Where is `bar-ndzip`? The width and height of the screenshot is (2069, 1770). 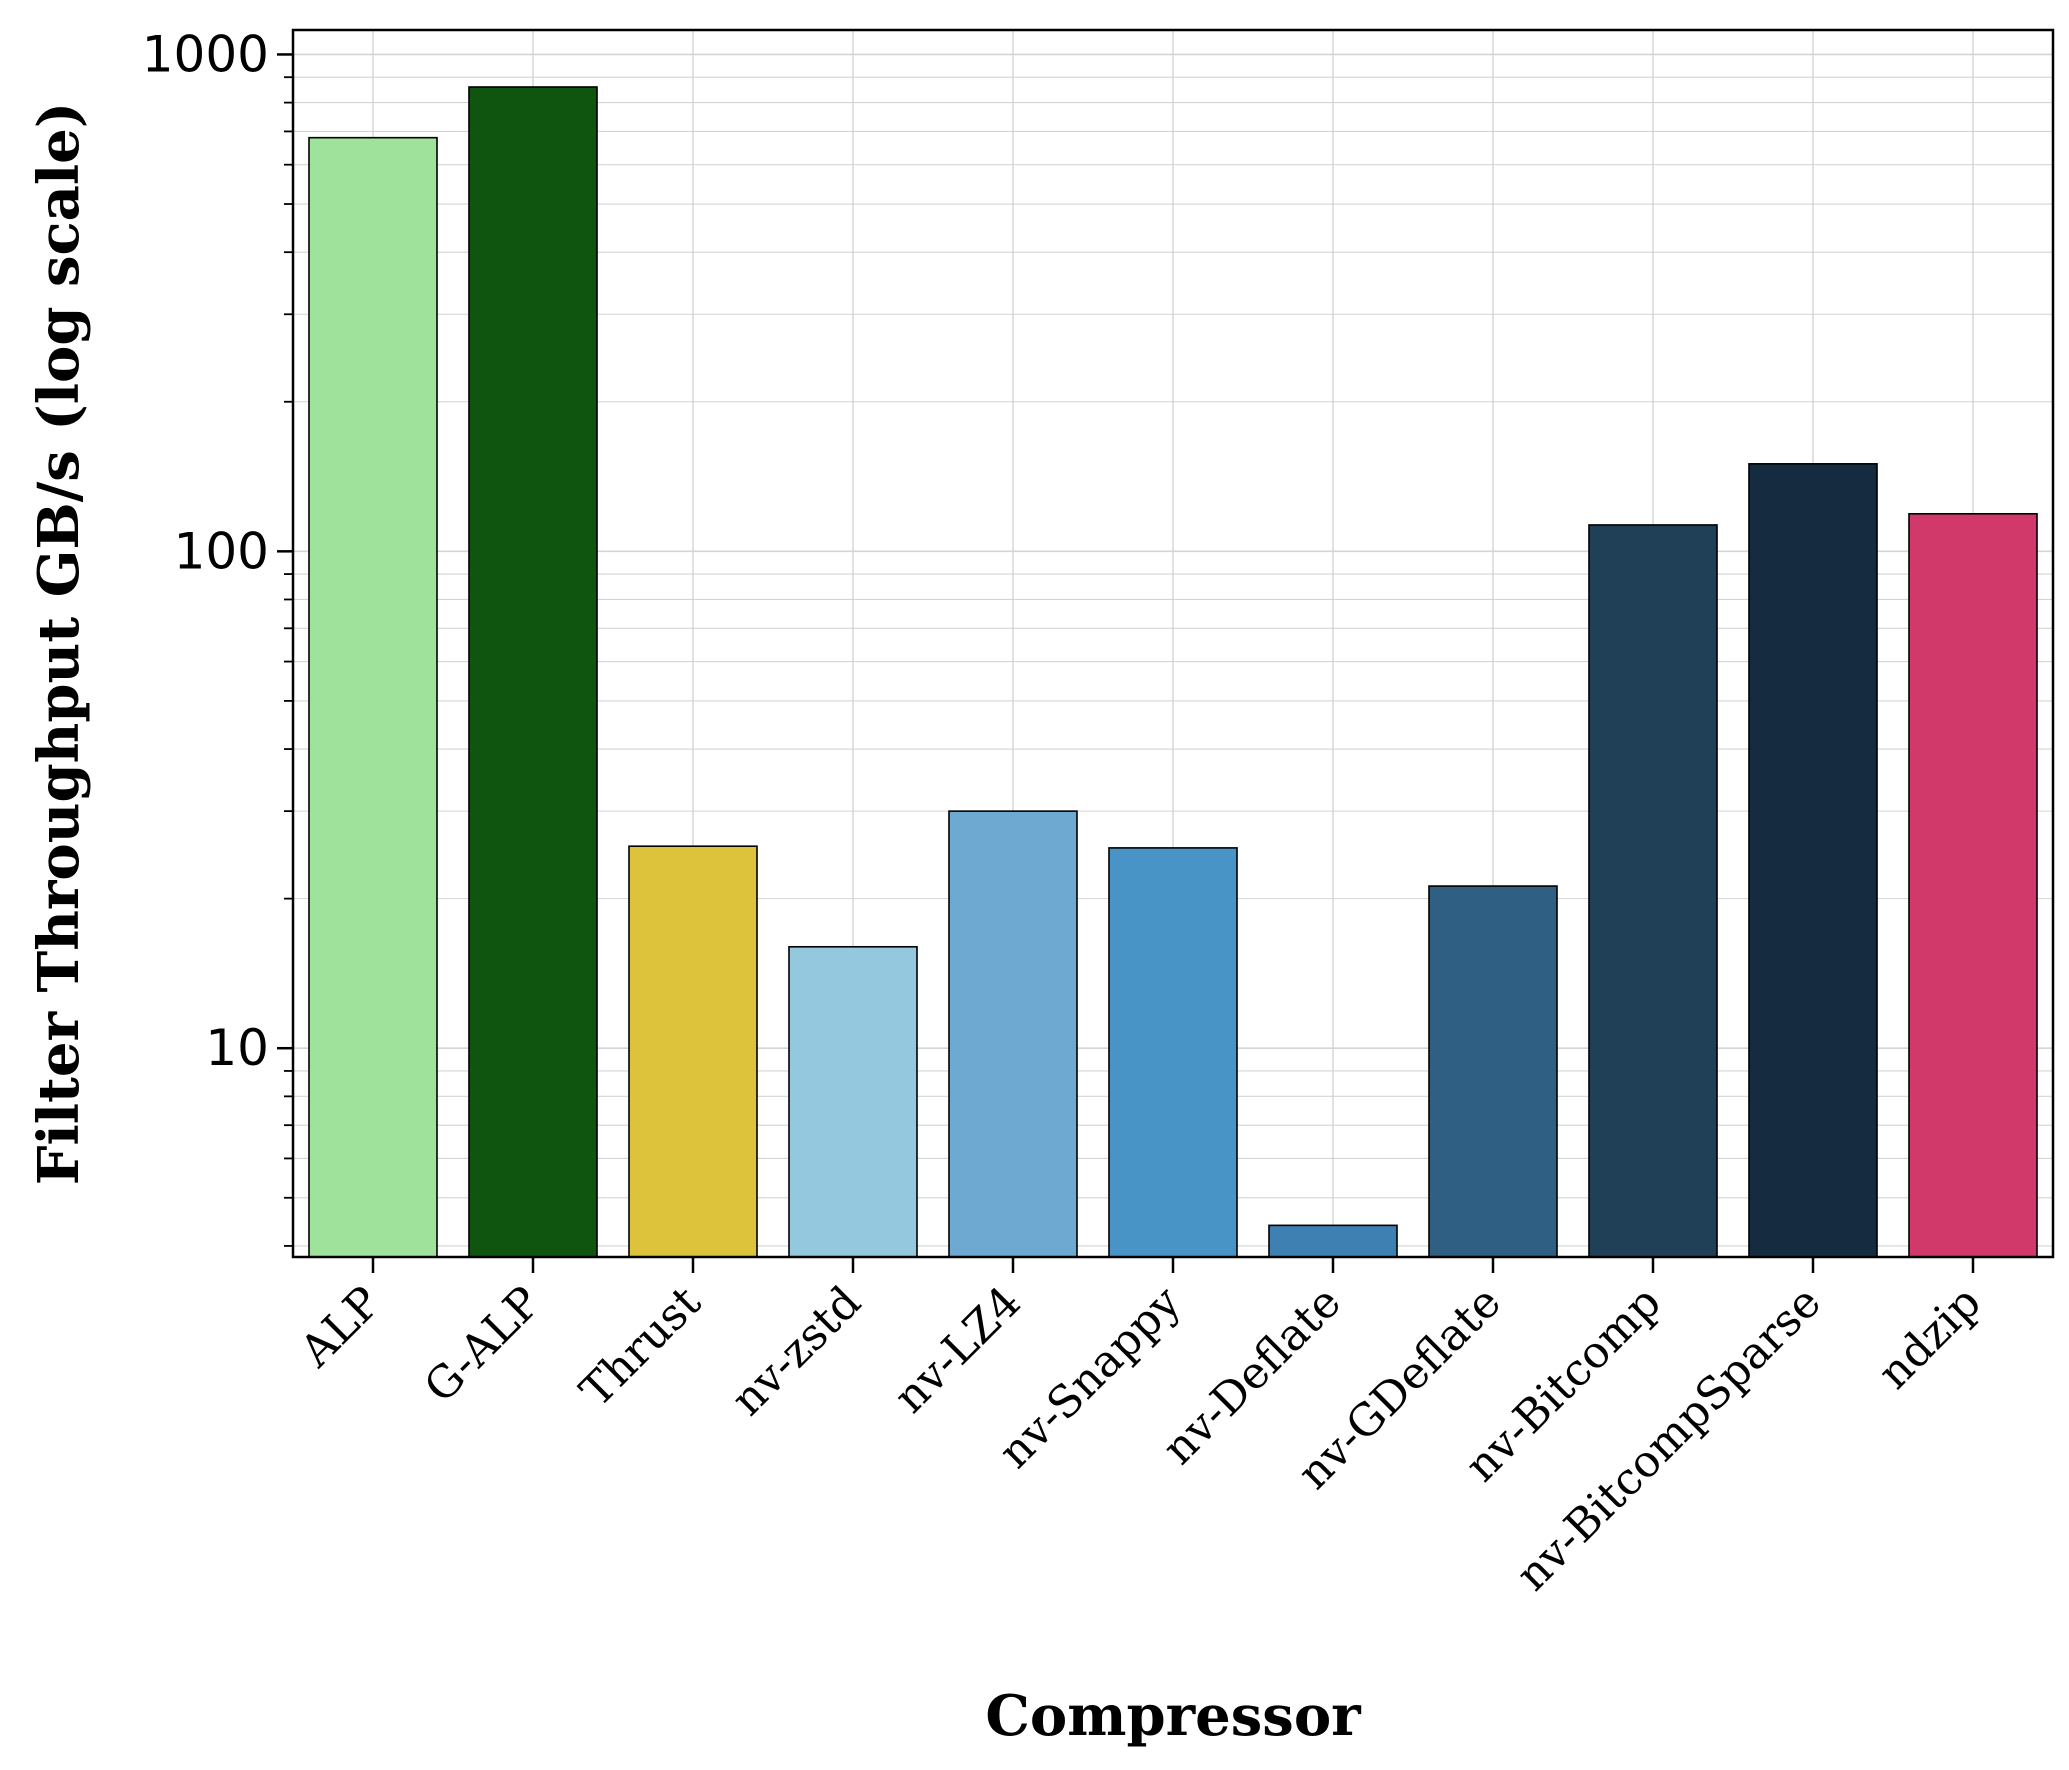
bar-ndzip is located at coordinates (1973, 885).